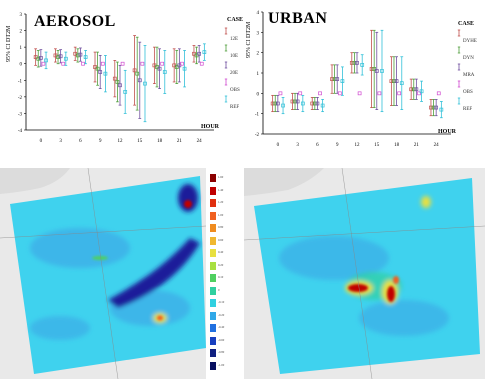 The image size is (485, 379). Describe the element at coordinates (103, 273) in the screenshot. I see `grid-line` at that location.